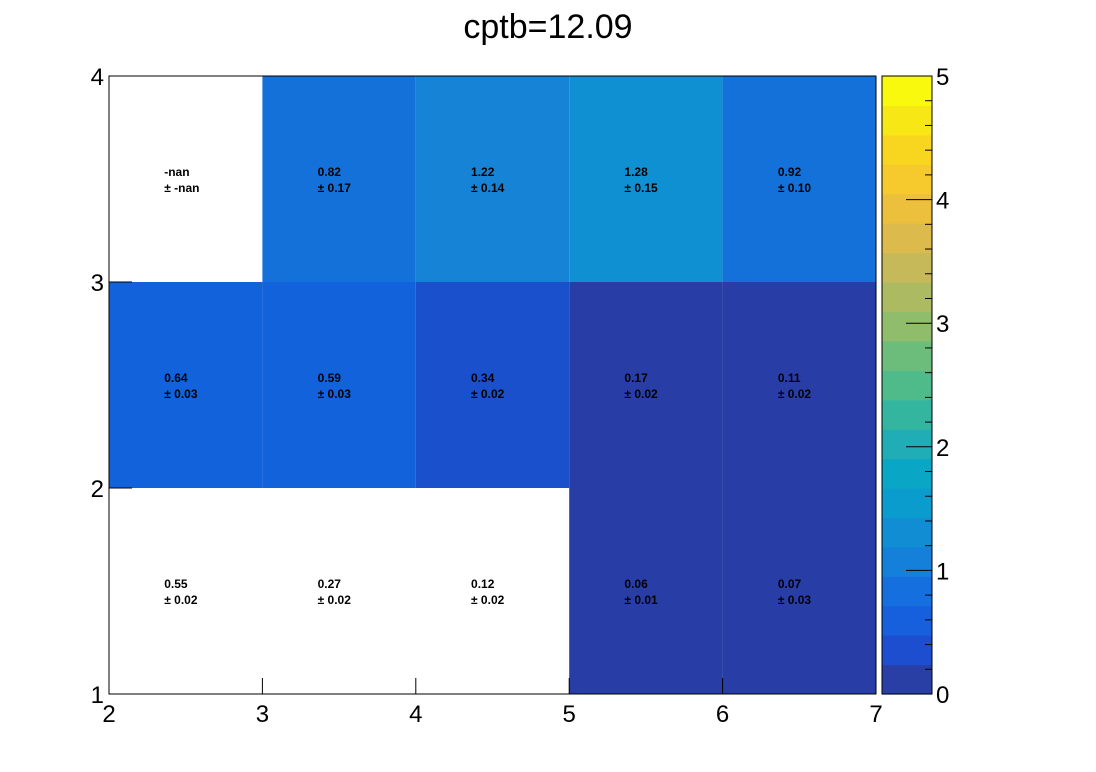 The width and height of the screenshot is (1096, 772). What do you see at coordinates (789, 378) in the screenshot?
I see `cell-value-label: 0.11` at bounding box center [789, 378].